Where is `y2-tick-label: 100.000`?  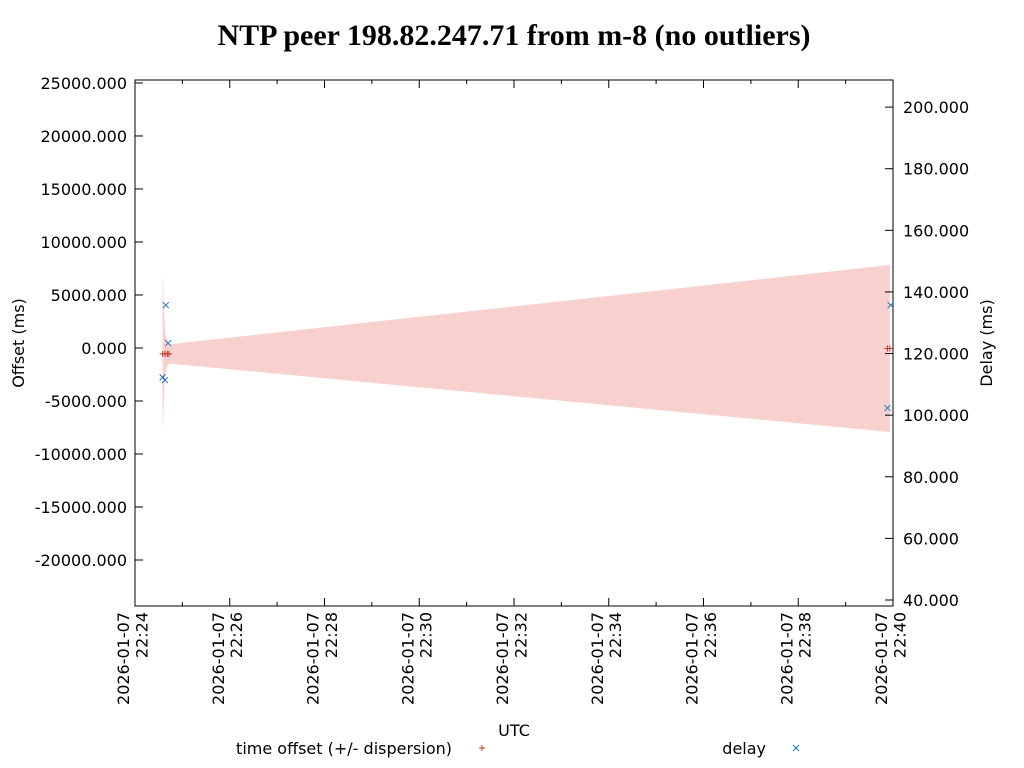 y2-tick-label: 100.000 is located at coordinates (936, 415).